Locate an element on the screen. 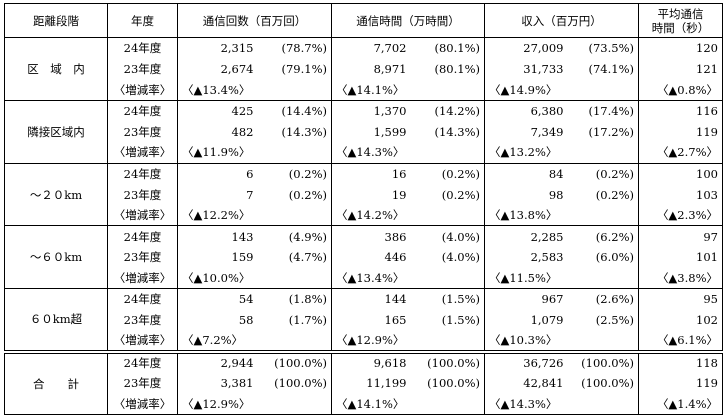 This screenshot has width=726, height=418. avg-duration-value: 97 is located at coordinates (680, 236).